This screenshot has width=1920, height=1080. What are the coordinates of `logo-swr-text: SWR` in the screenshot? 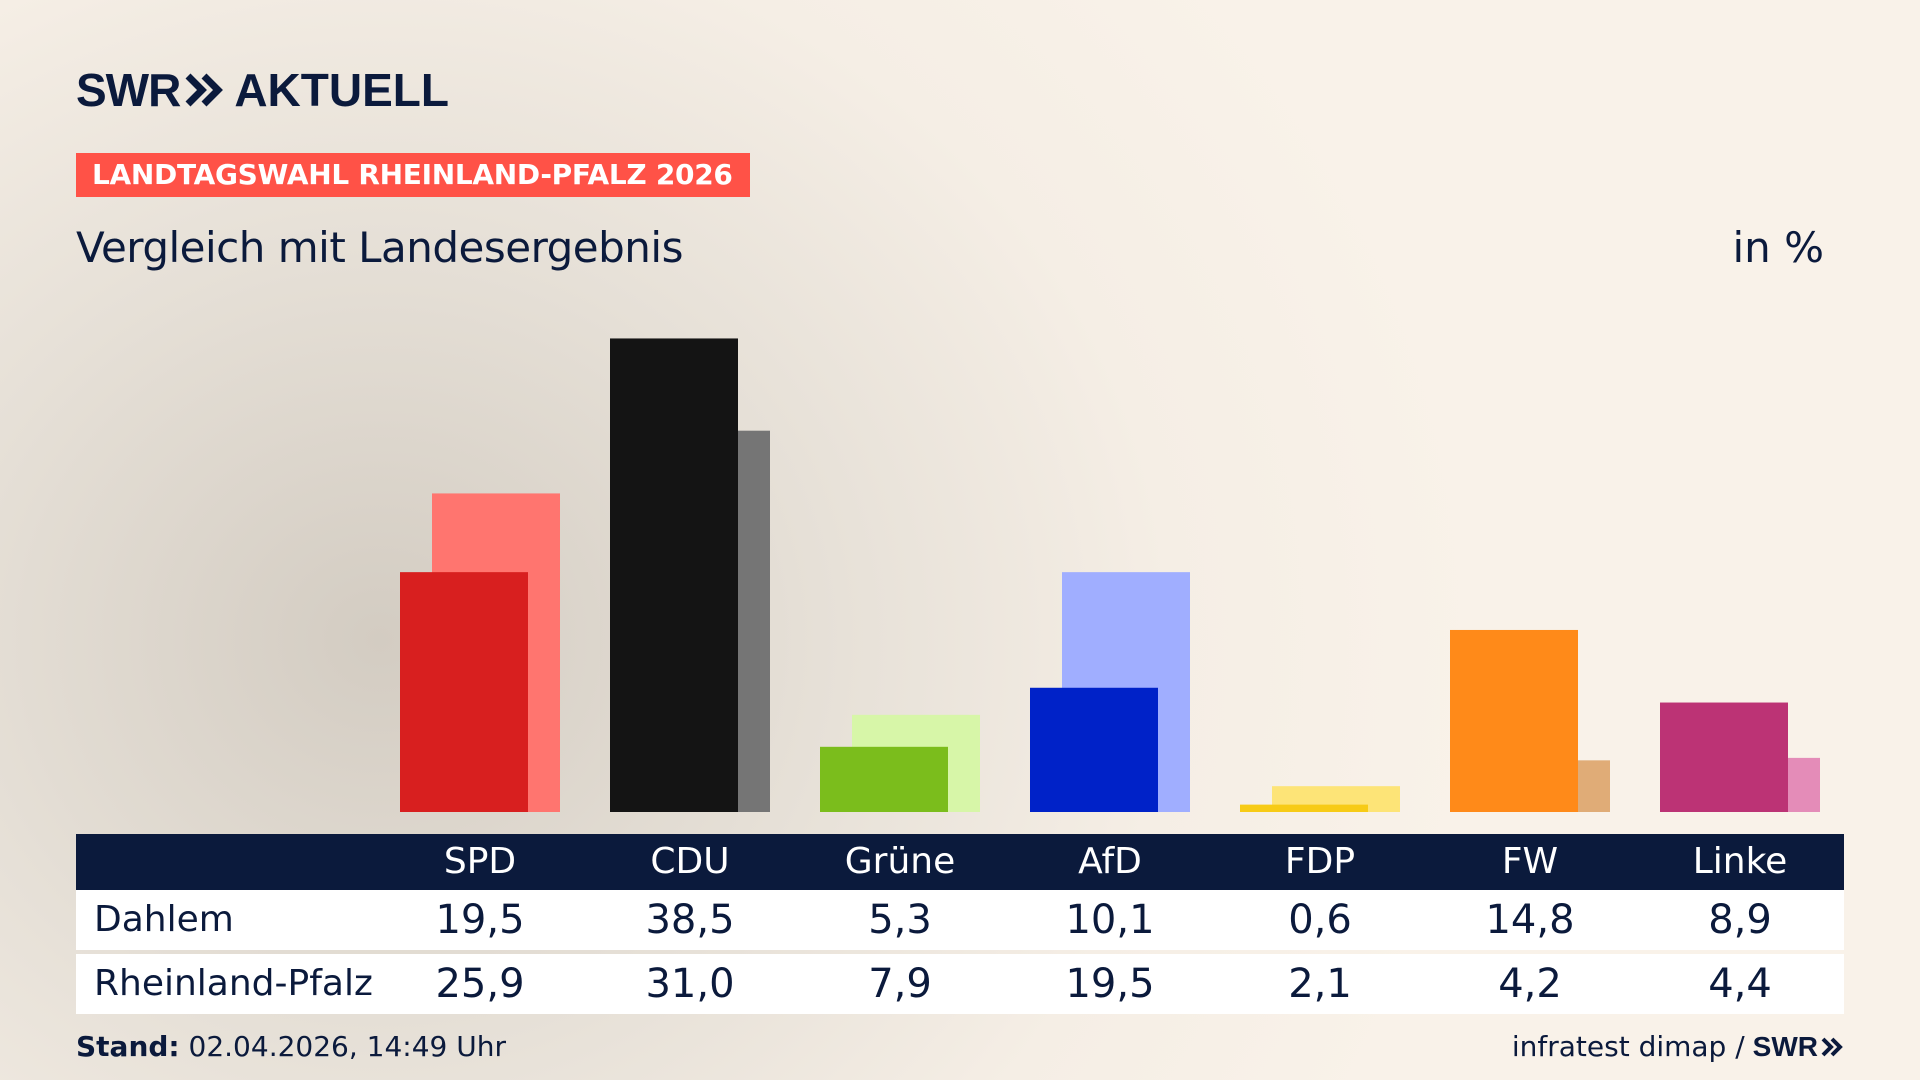 It's located at (128, 90).